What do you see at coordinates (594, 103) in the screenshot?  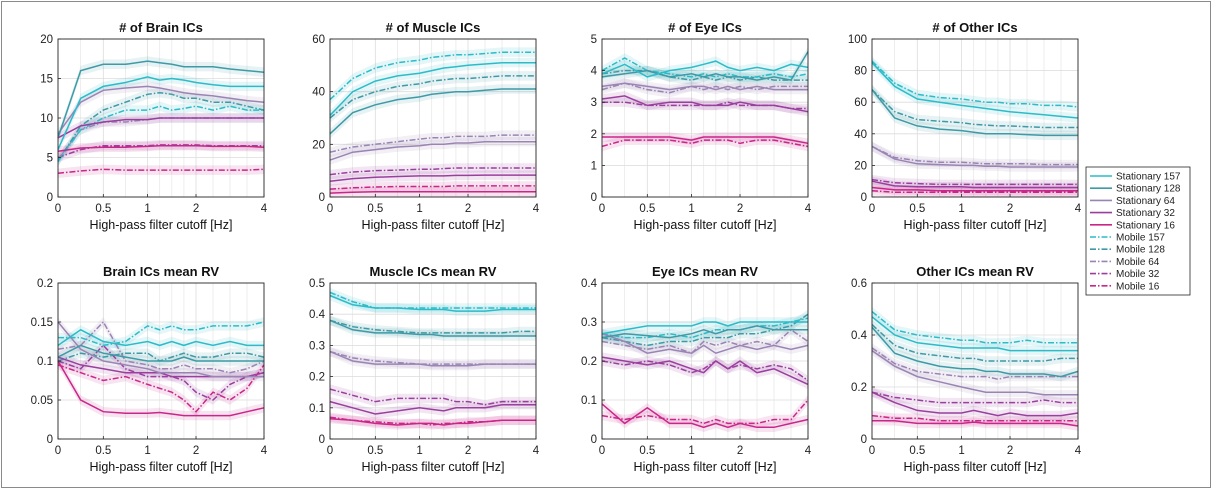 I see `y-tick-label: 3` at bounding box center [594, 103].